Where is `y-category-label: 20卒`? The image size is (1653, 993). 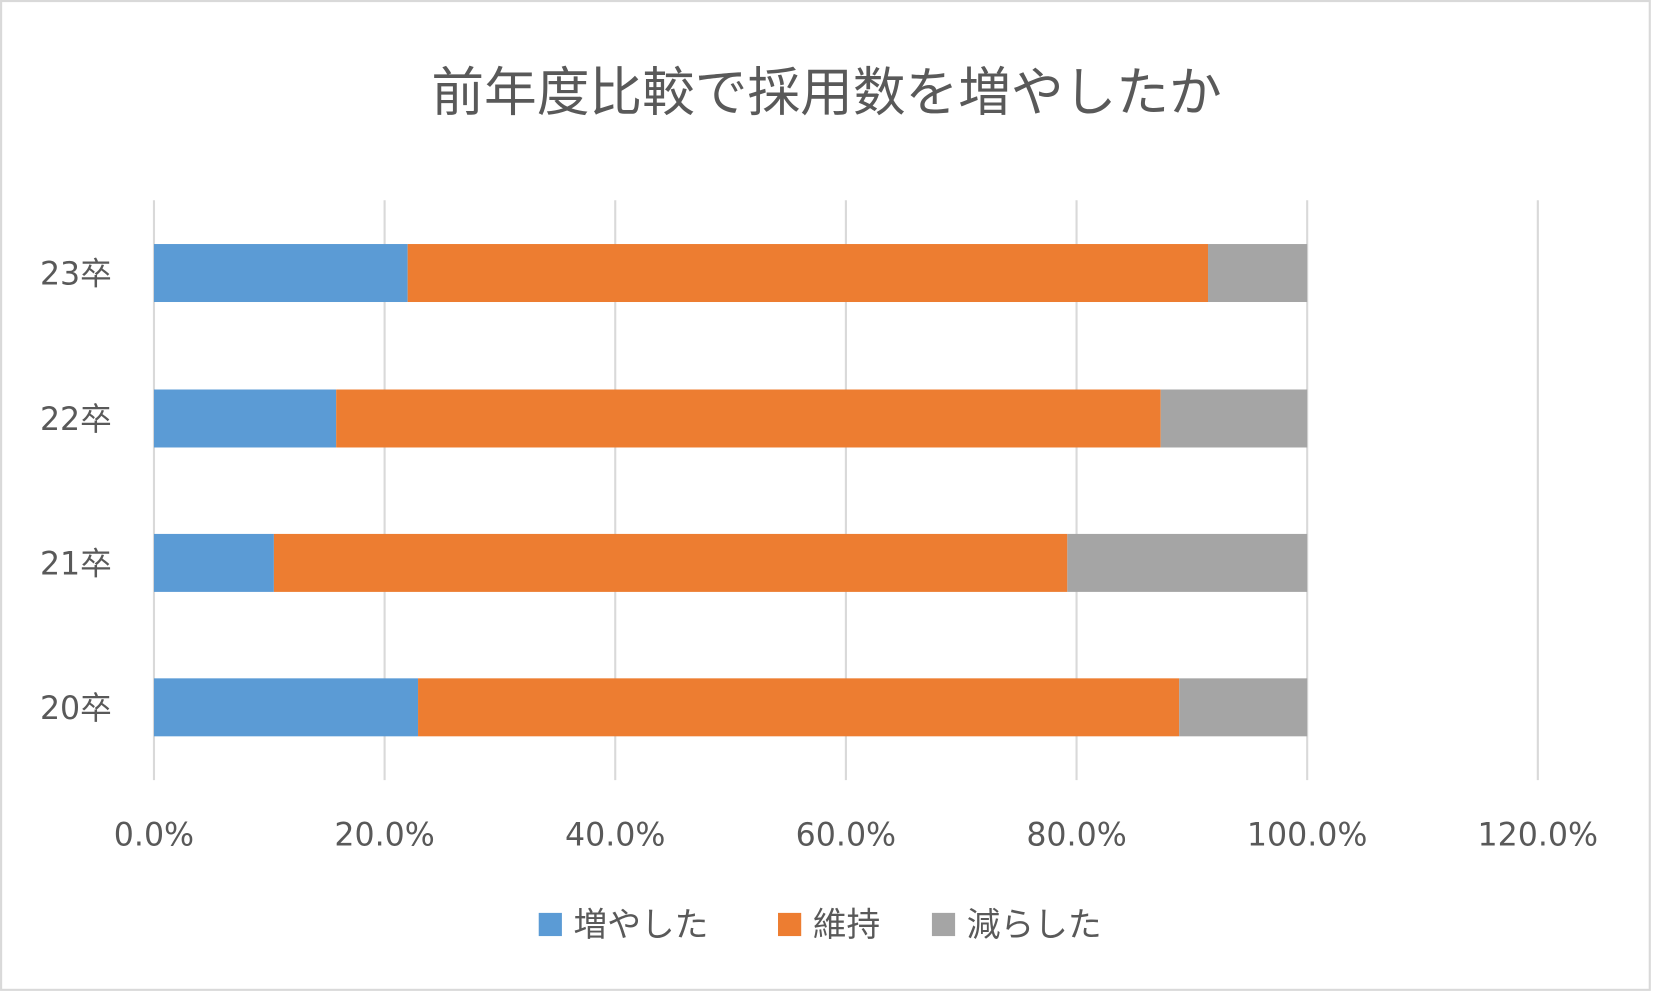 y-category-label: 20卒 is located at coordinates (76, 709).